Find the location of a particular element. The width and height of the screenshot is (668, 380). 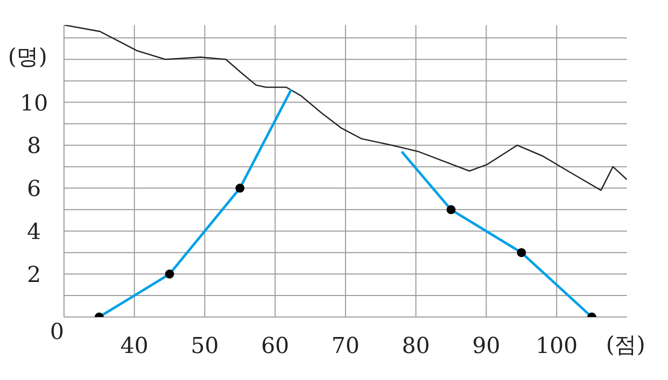

y-tick-label: 4 is located at coordinates (34, 233).